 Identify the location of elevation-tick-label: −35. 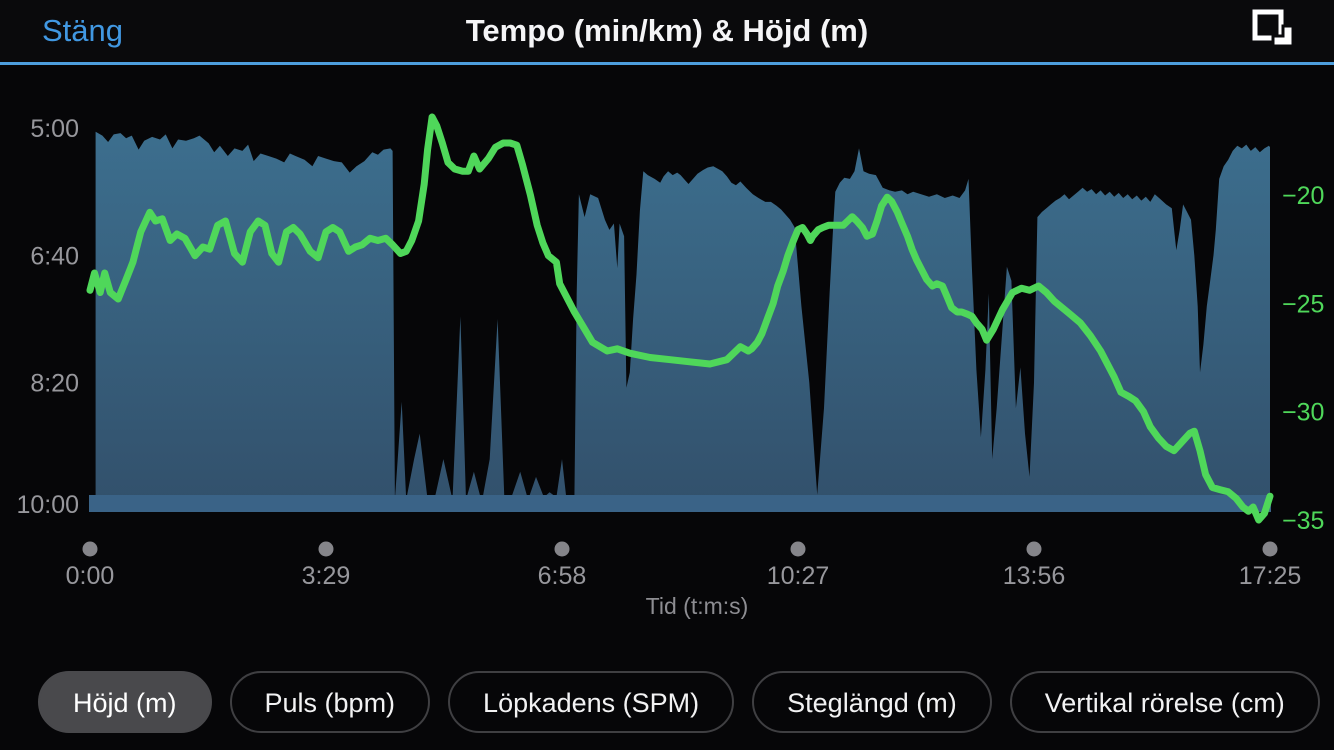
(1303, 521).